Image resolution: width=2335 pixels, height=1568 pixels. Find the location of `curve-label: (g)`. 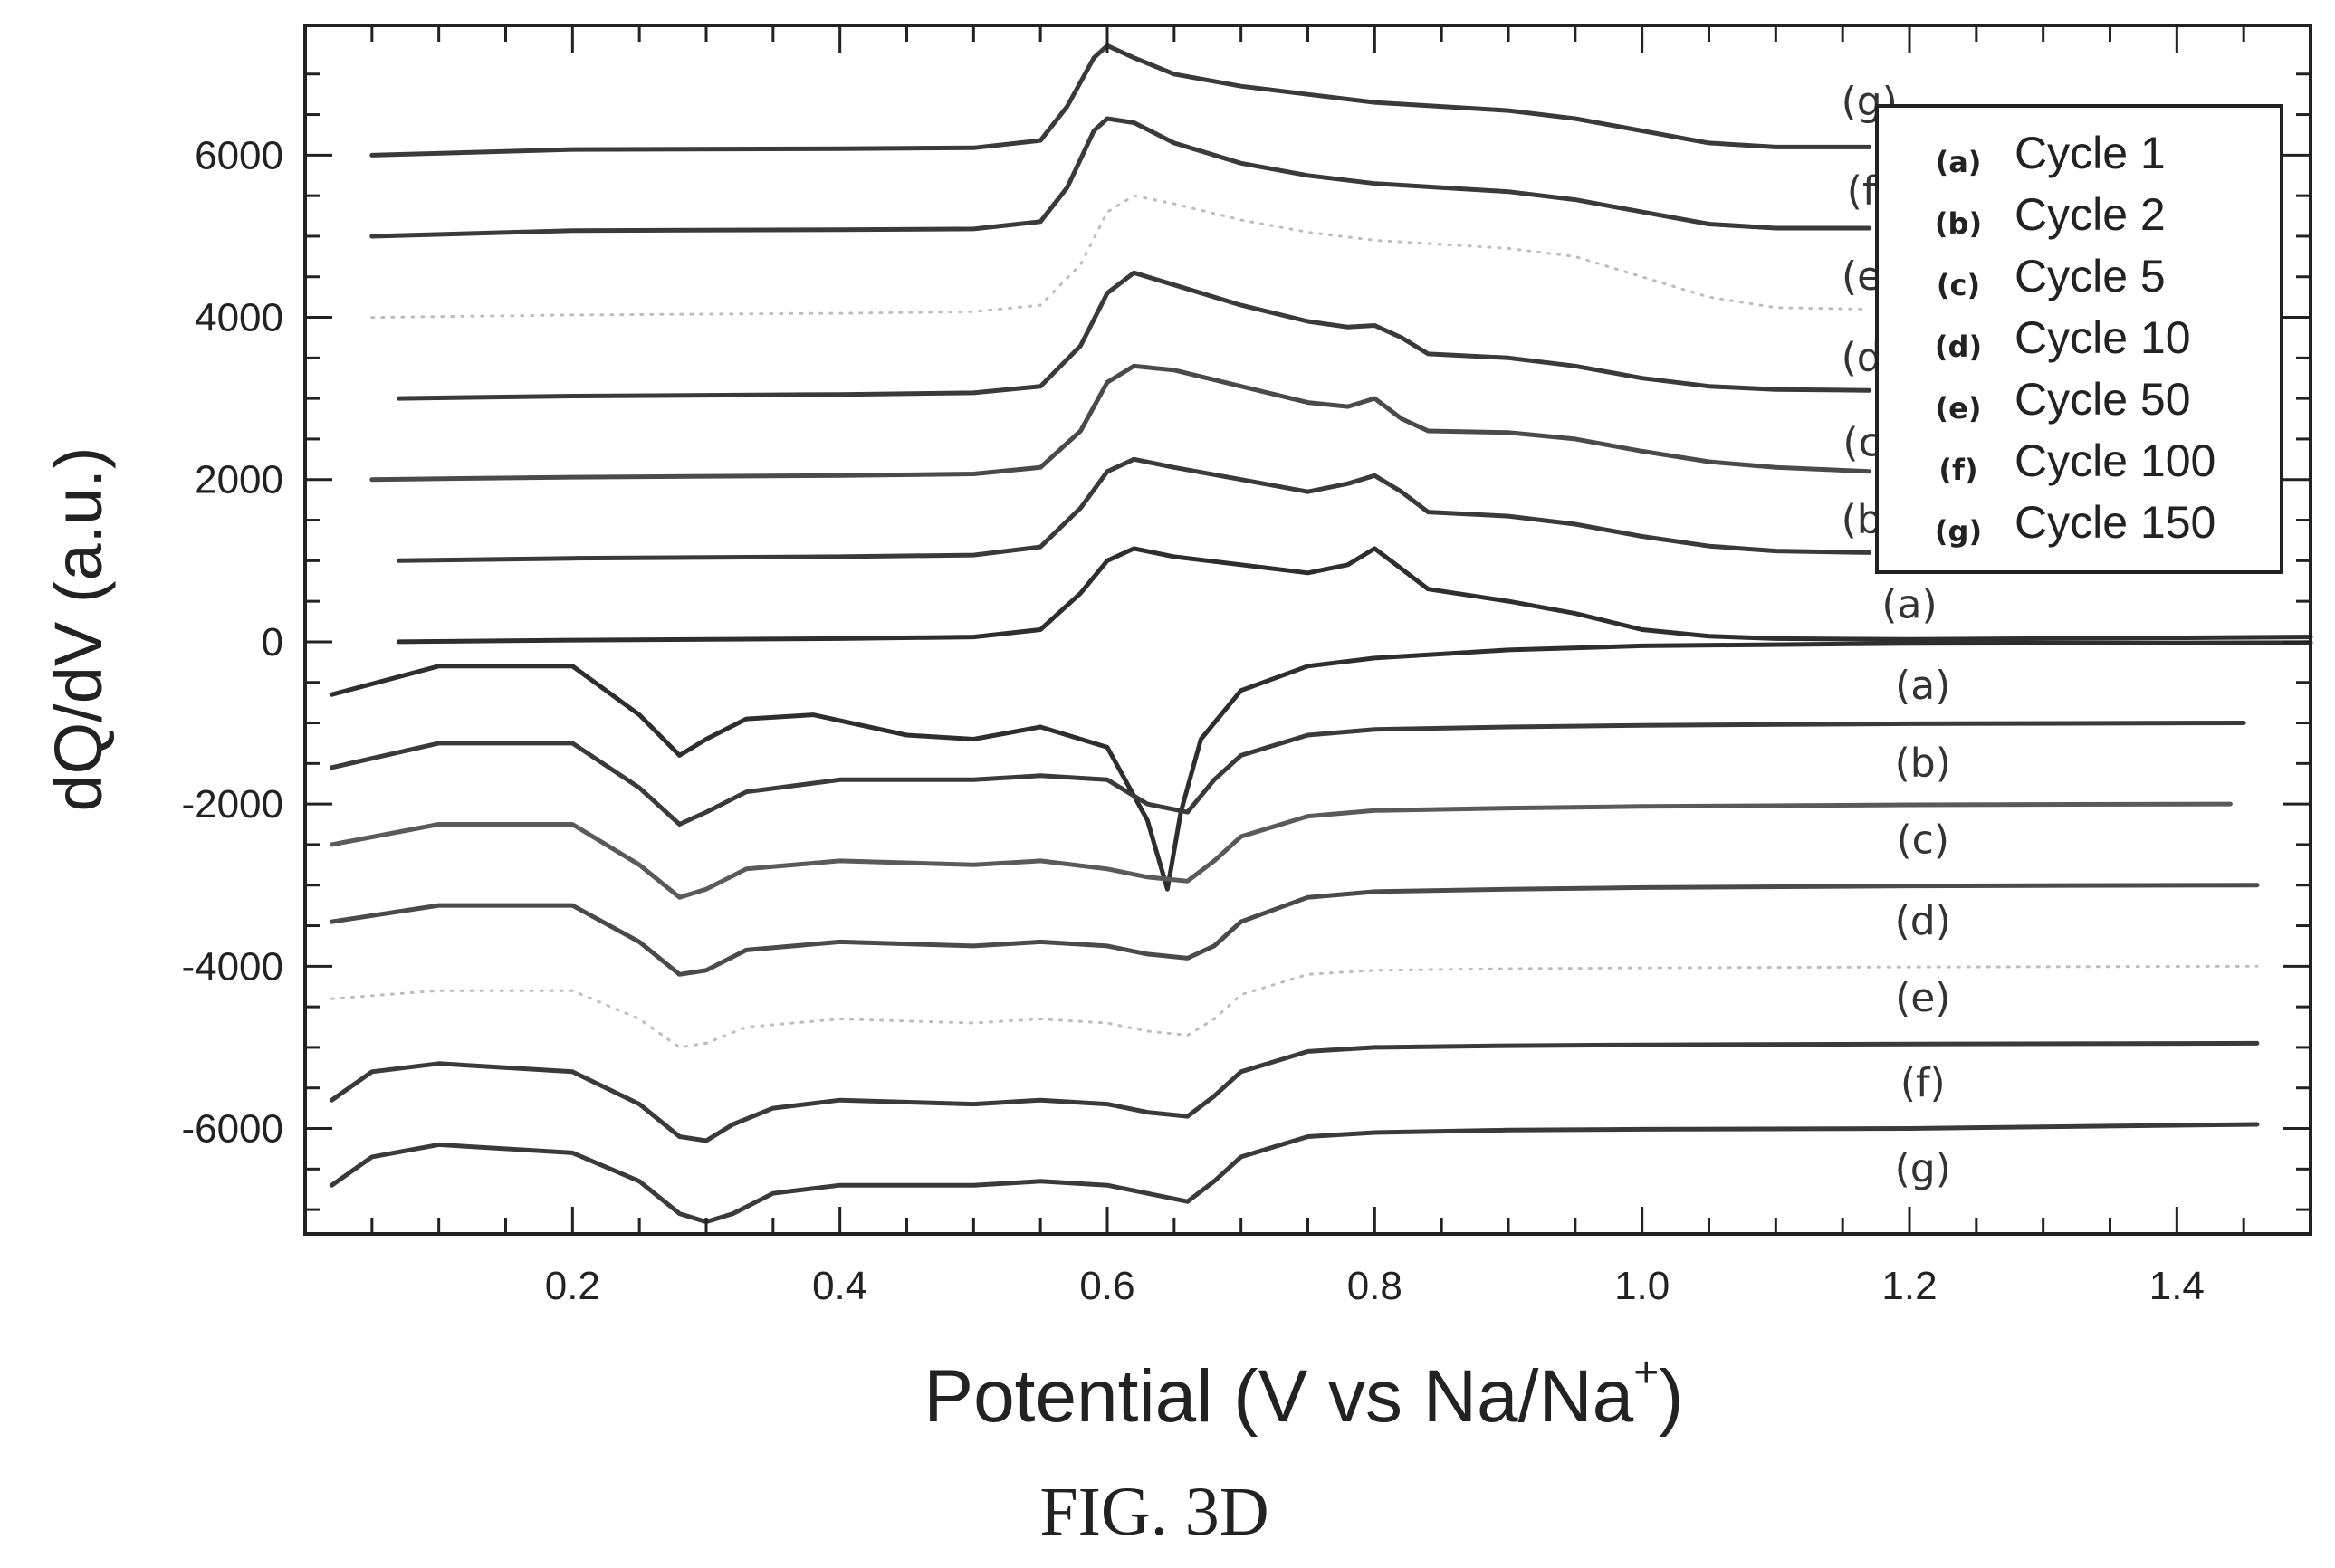

curve-label: (g) is located at coordinates (1923, 1168).